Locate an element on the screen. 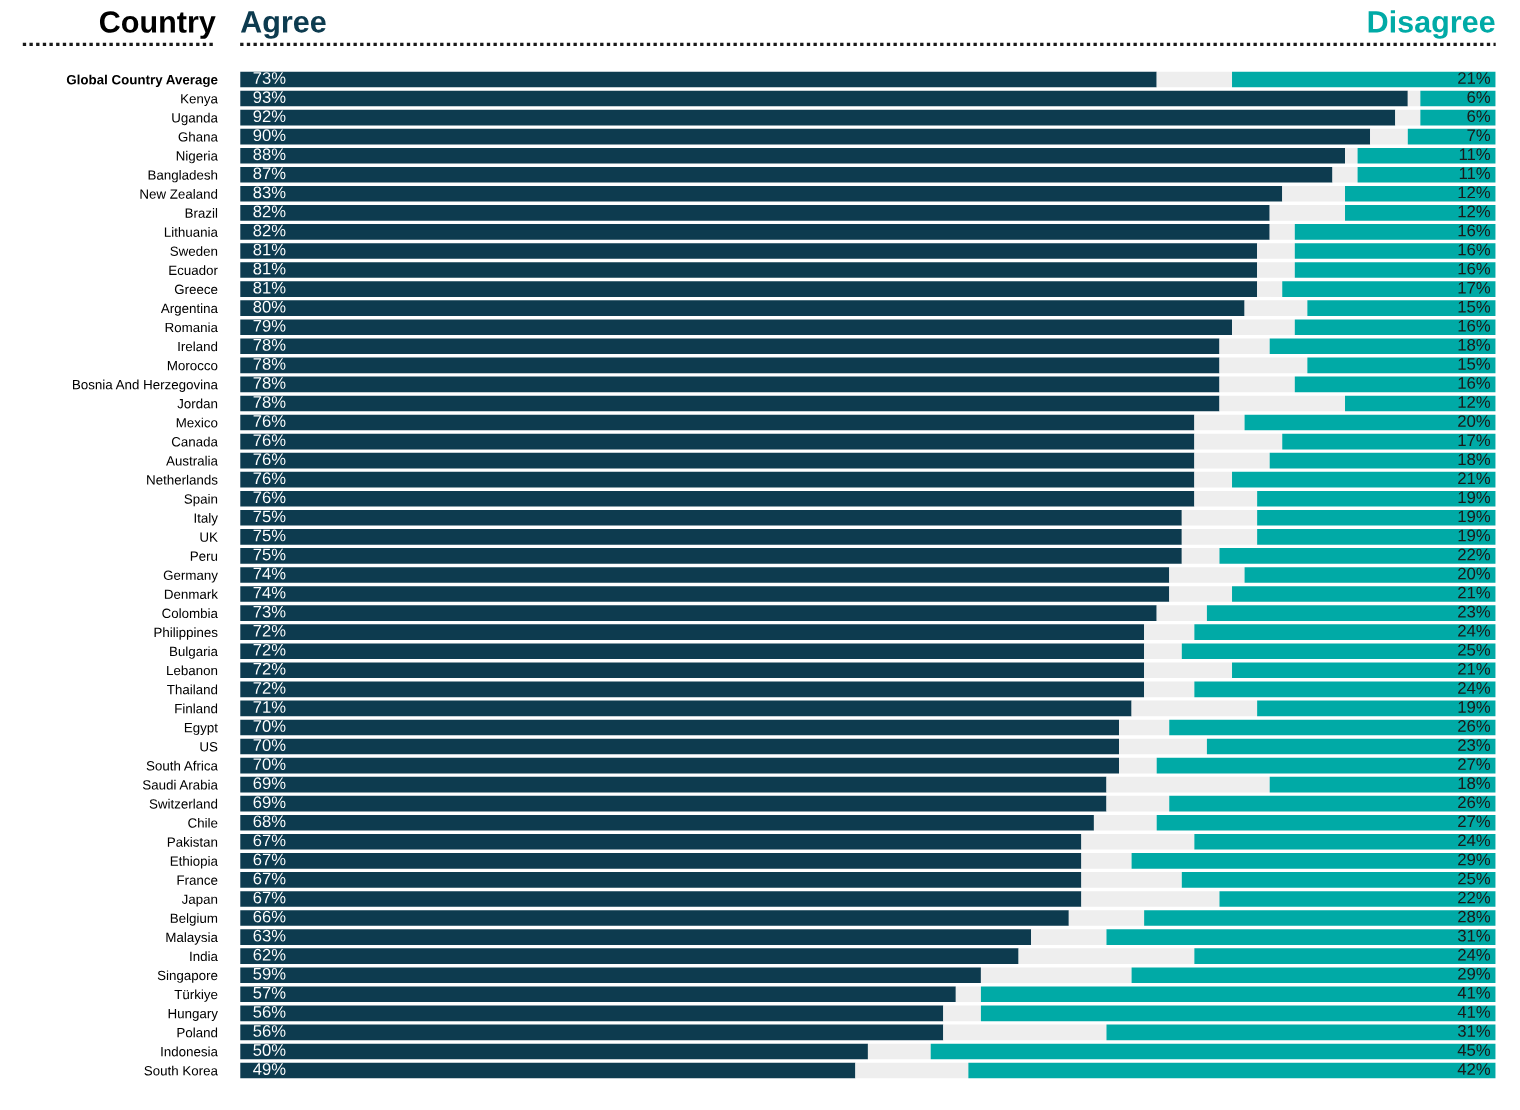  data-label: 90% is located at coordinates (269, 135).